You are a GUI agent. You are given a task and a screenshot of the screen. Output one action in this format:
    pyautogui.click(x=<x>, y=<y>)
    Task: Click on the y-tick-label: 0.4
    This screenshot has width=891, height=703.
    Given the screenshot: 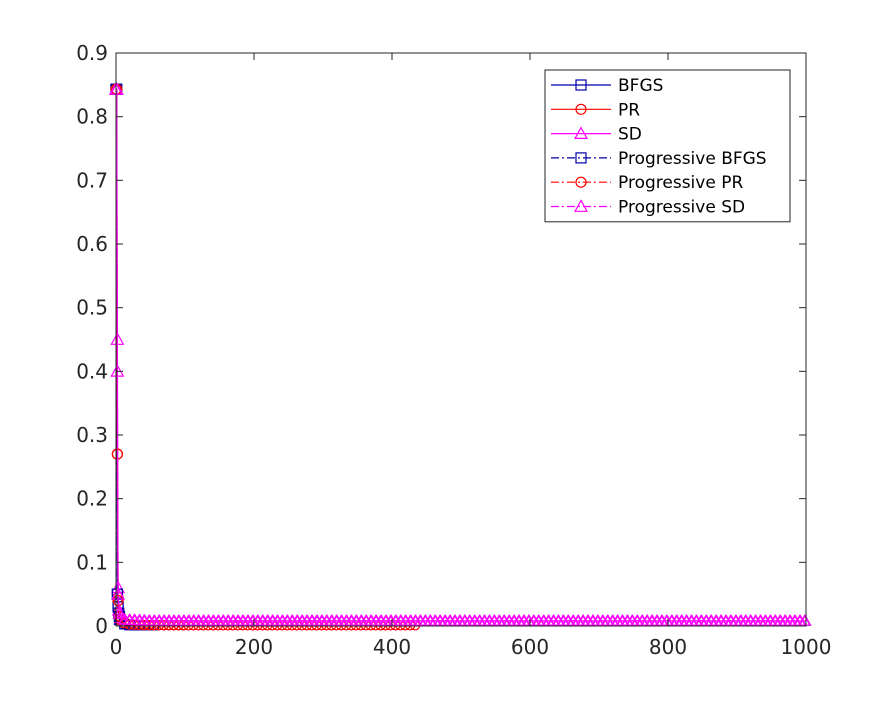 What is the action you would take?
    pyautogui.click(x=92, y=371)
    